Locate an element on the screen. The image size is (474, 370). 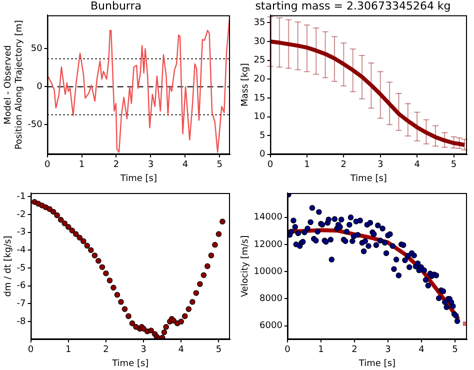
y-axis-title: Velocity [m/s] is located at coordinates (245, 266).